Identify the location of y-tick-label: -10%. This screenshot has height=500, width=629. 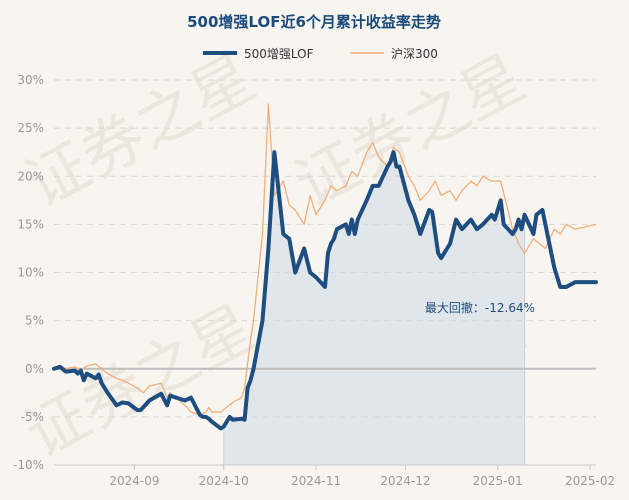
(28, 465).